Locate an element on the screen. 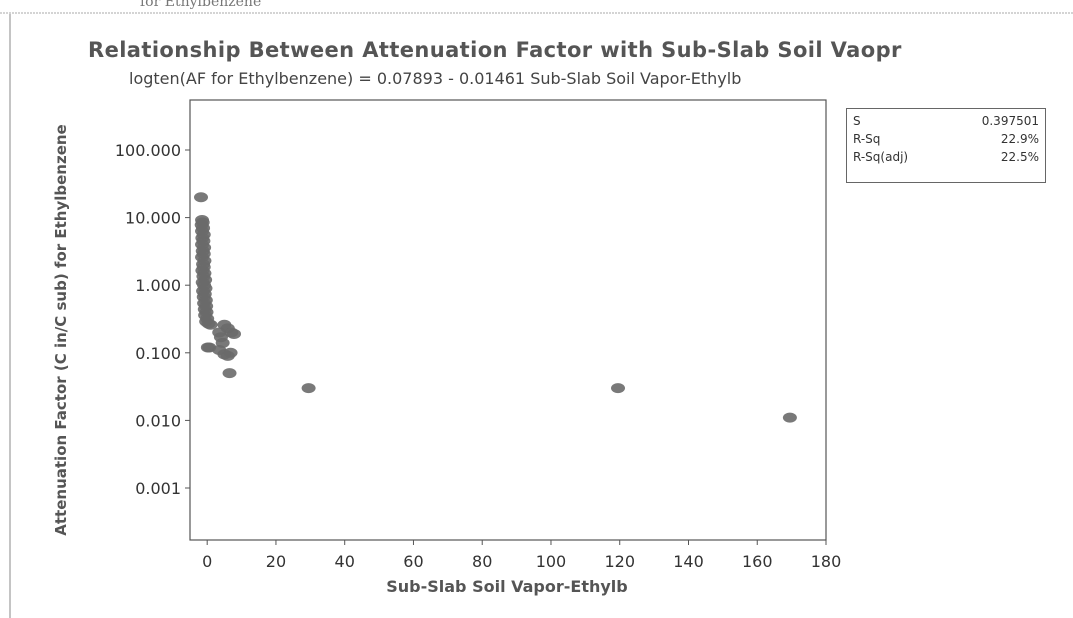 Image resolution: width=1073 pixels, height=618 pixels. x-axis-label: Sub-Slab Soil Vapor-Ethylb is located at coordinates (507, 586).